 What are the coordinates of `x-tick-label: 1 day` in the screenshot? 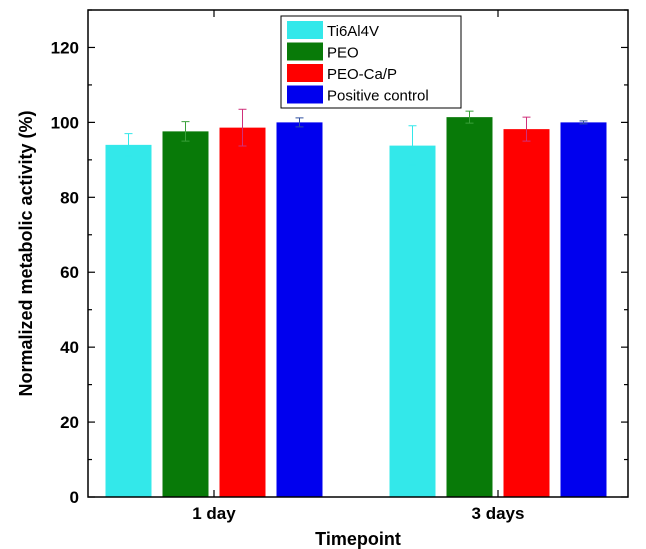 It's located at (214, 513).